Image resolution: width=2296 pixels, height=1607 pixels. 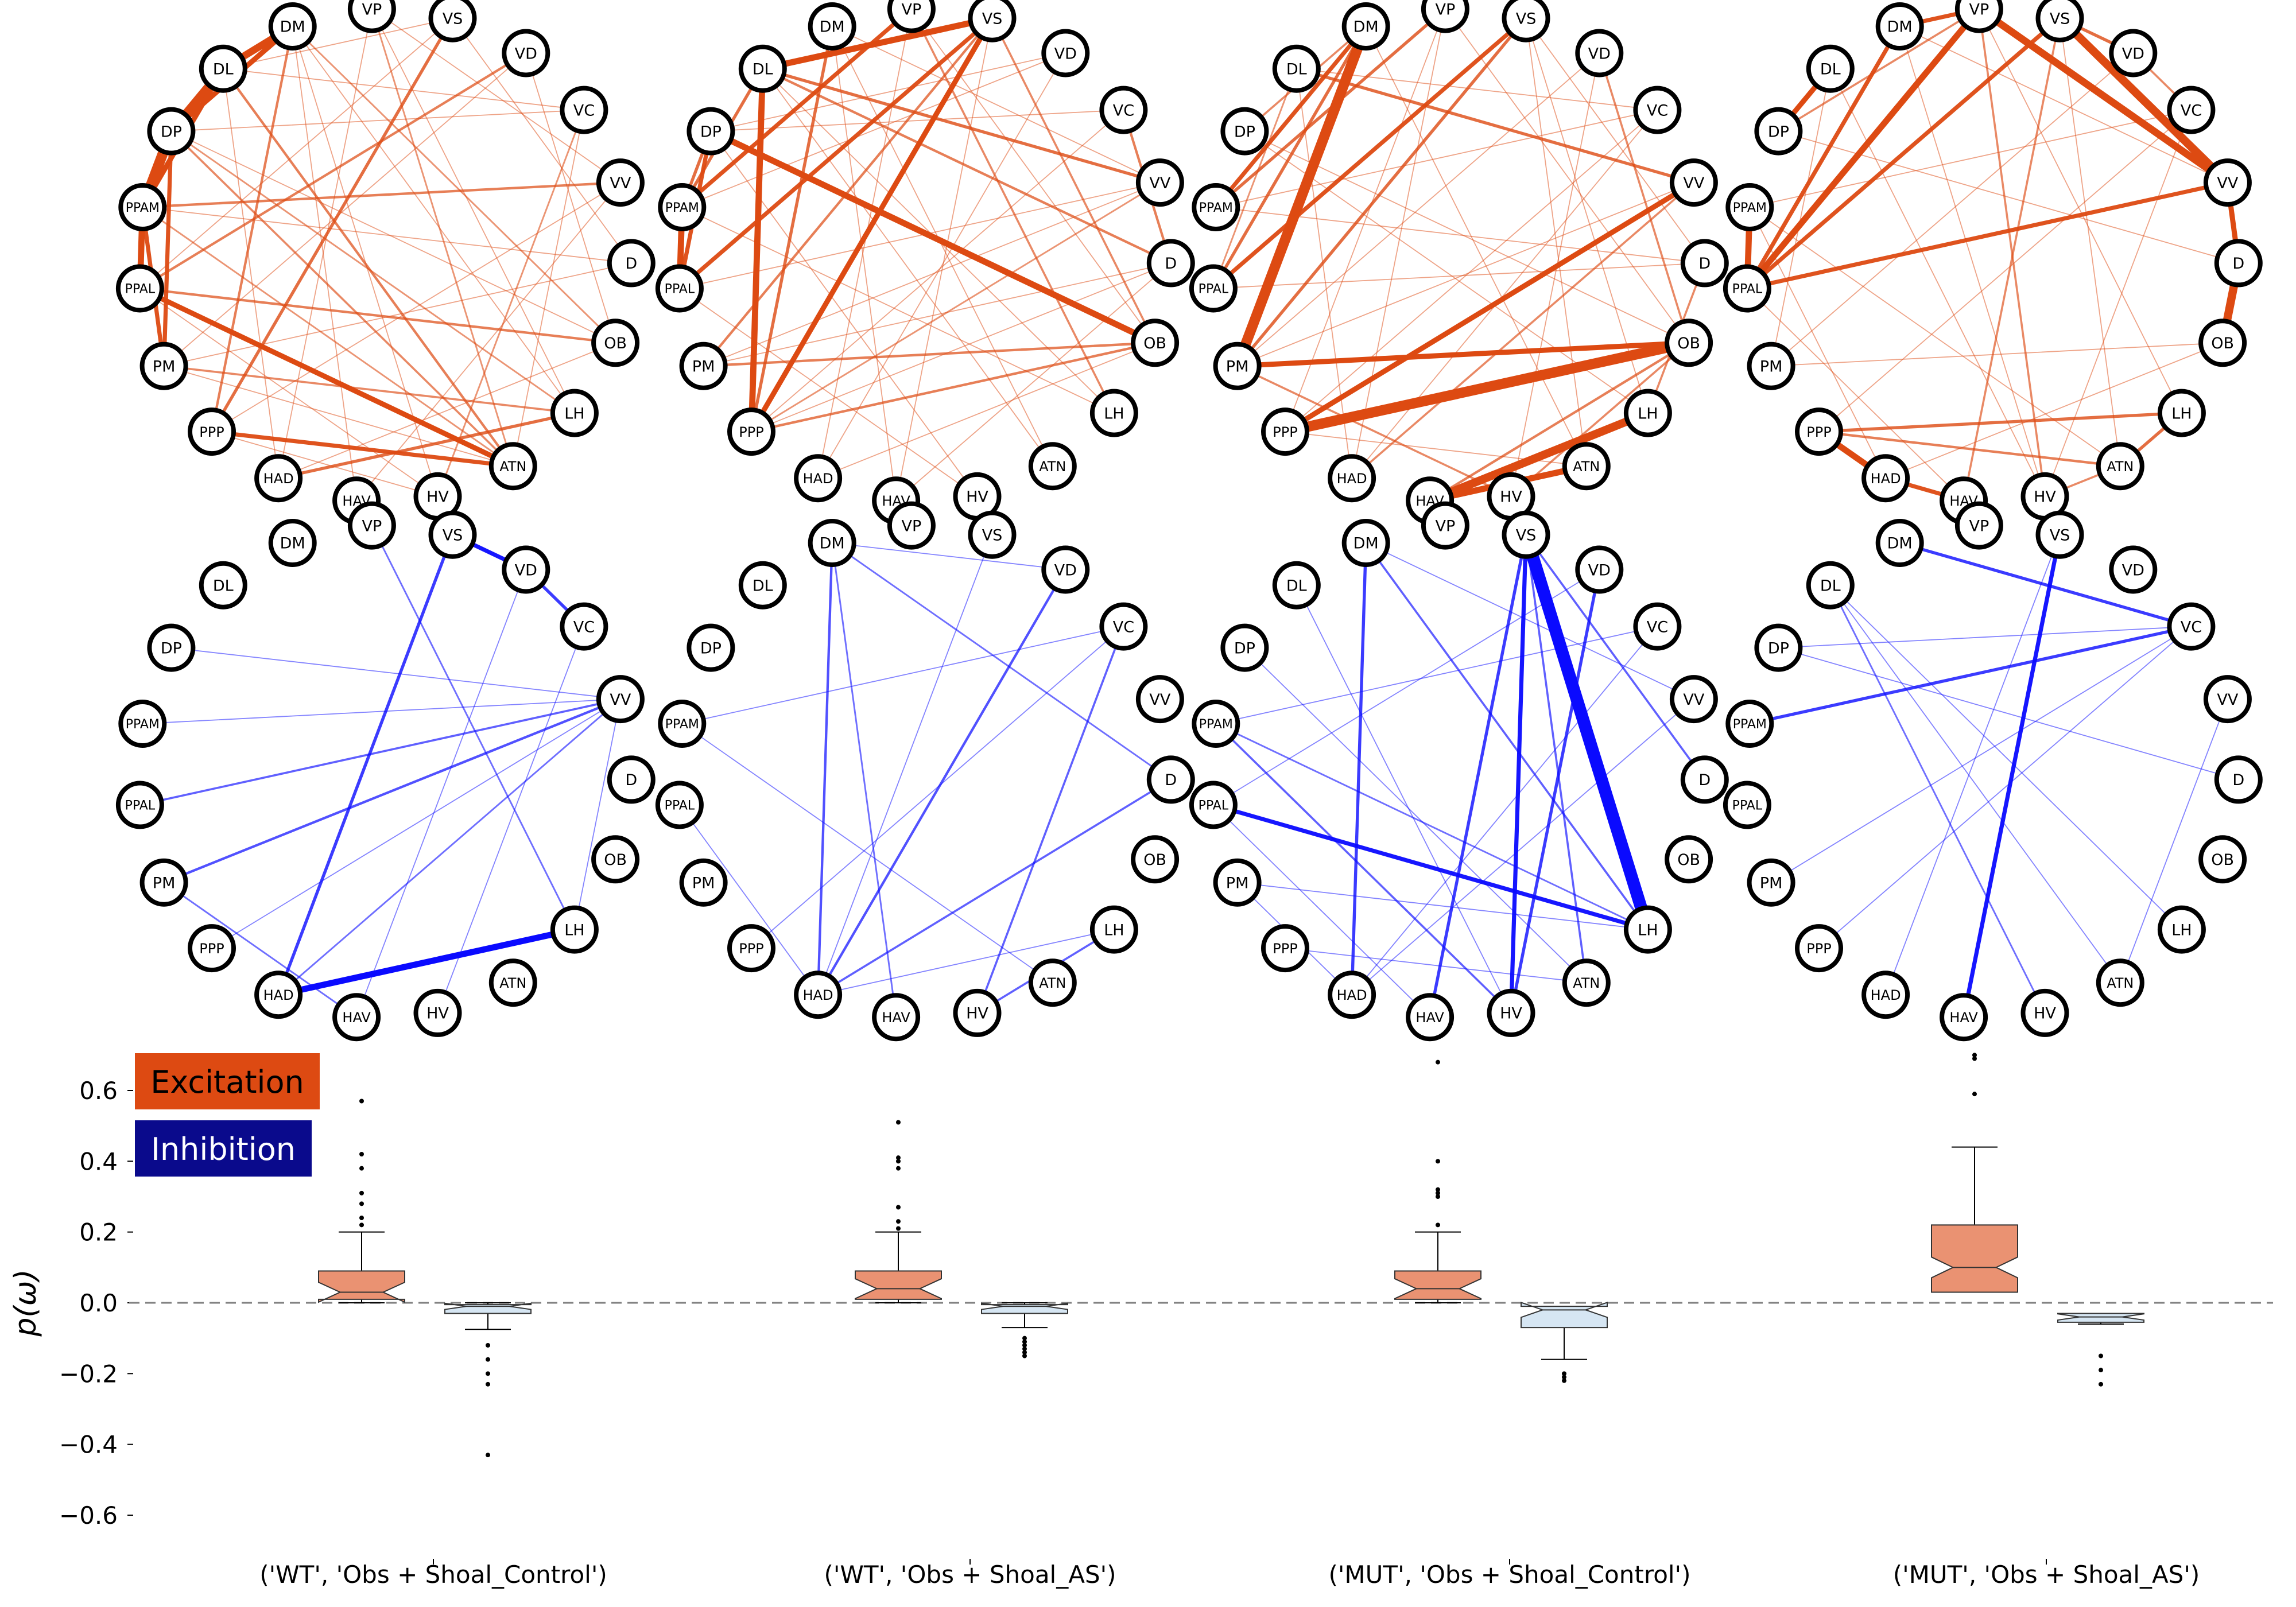 What do you see at coordinates (749, 900) in the screenshot?
I see `edge-ppal-had` at bounding box center [749, 900].